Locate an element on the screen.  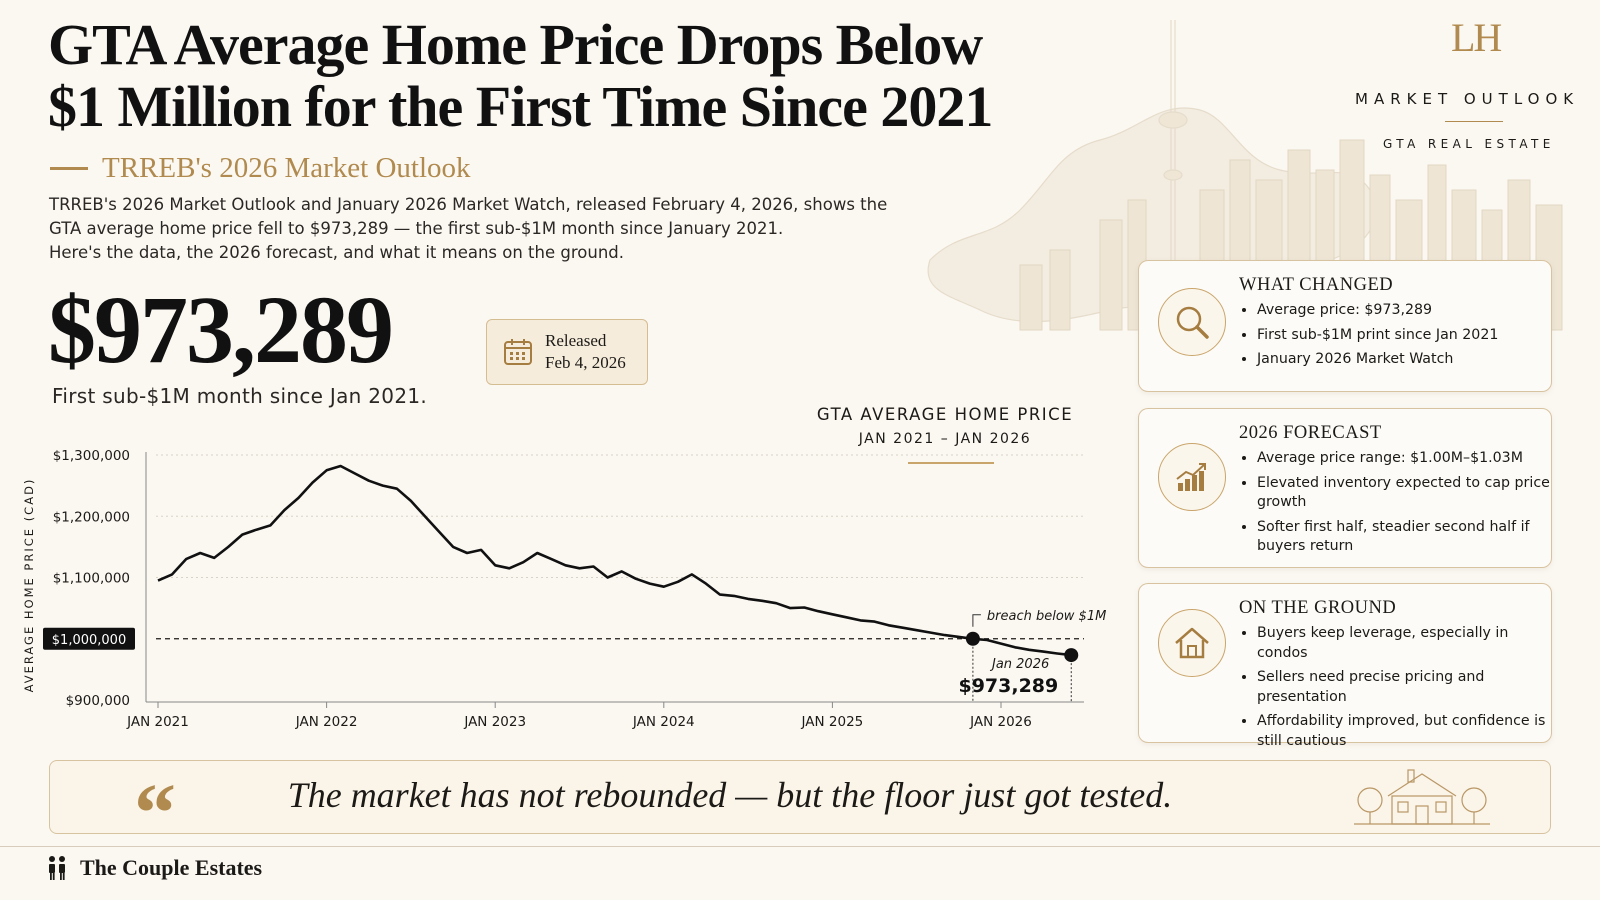
price-caption: First sub-$1M month since Jan 2021. is located at coordinates (240, 396).